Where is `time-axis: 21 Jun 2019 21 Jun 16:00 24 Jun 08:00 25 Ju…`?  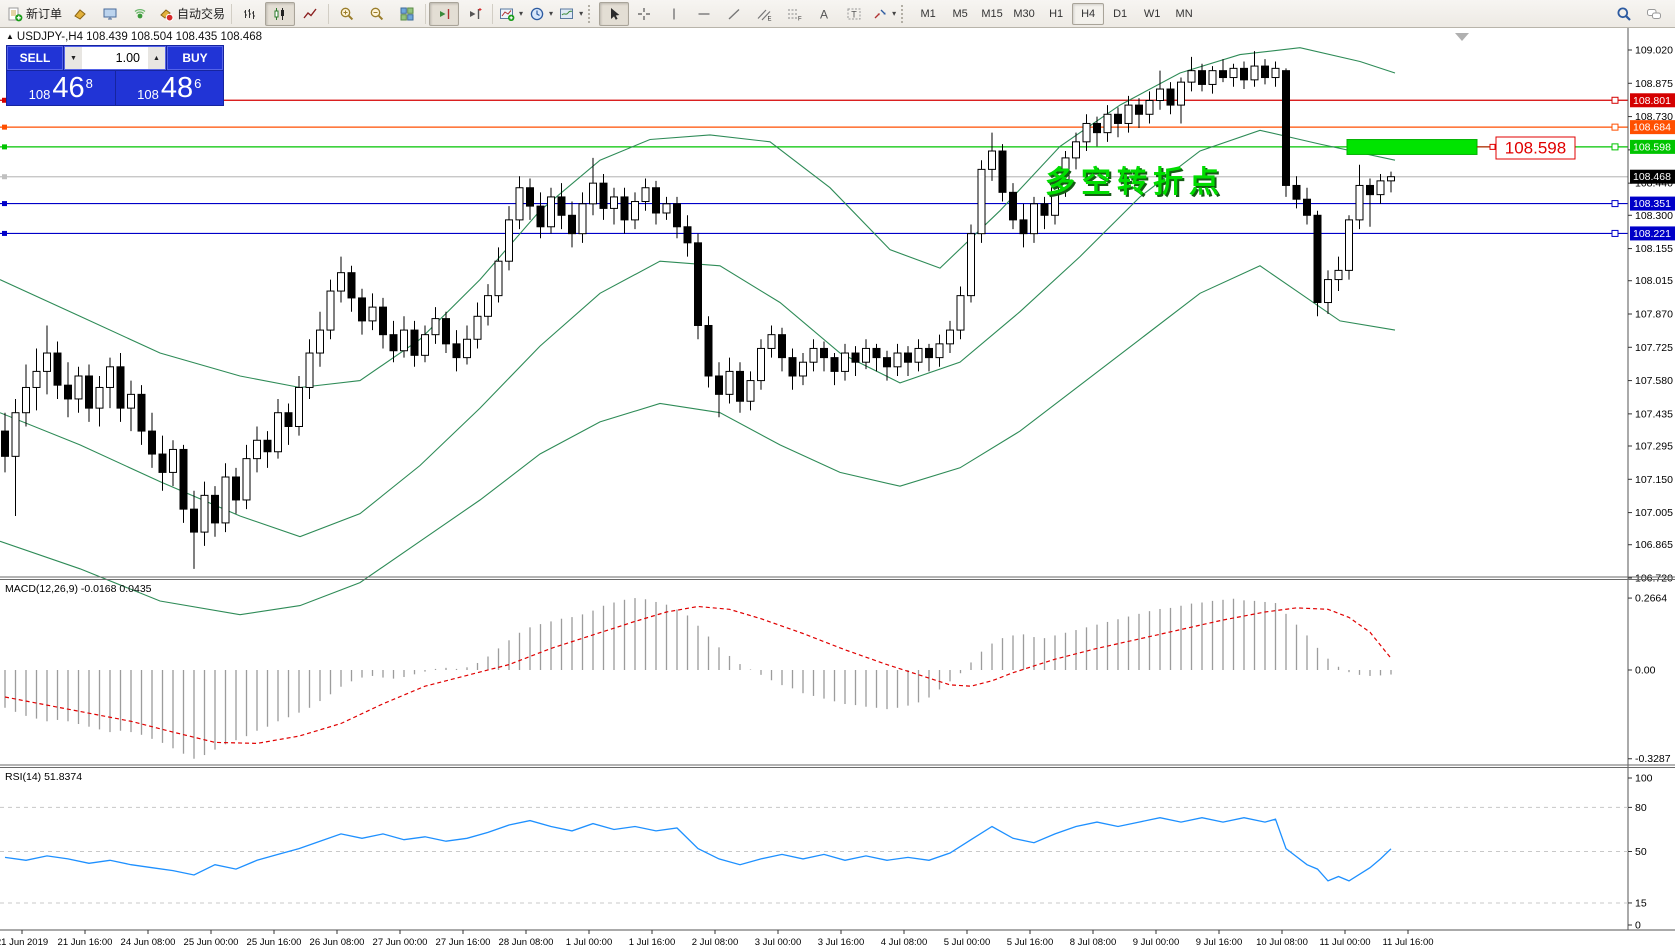 time-axis: 21 Jun 2019 21 Jun 16:00 24 Jun 08:00 25 Ju… is located at coordinates (717, 939).